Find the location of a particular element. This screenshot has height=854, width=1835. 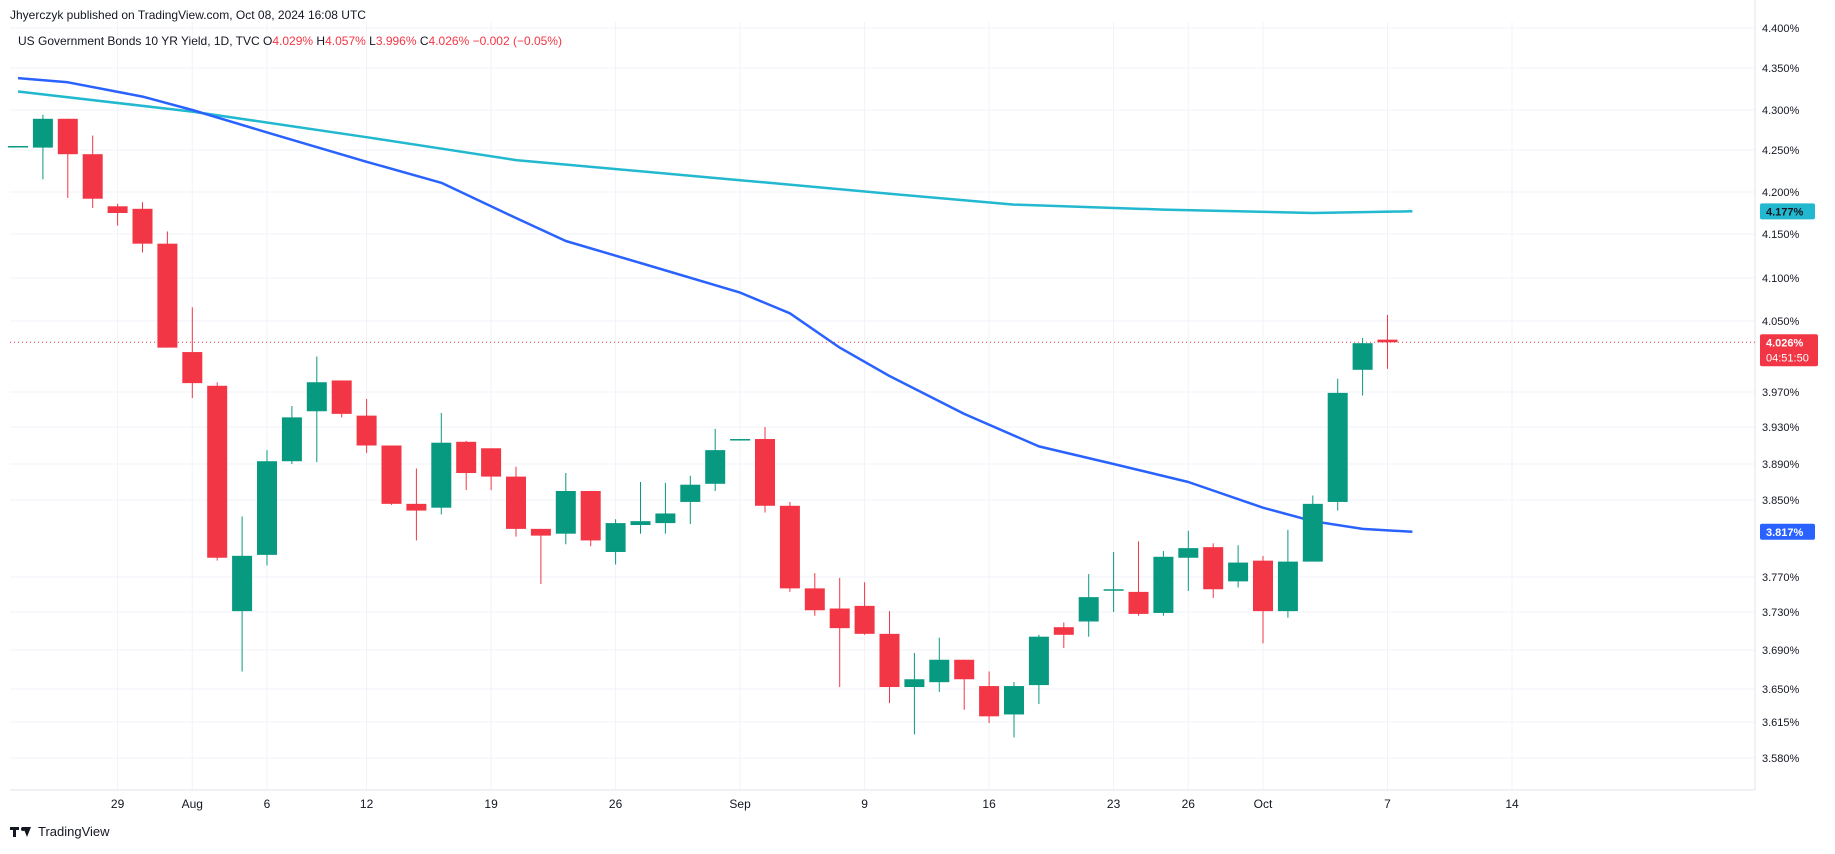

x-tick-label: 14 is located at coordinates (1512, 804).